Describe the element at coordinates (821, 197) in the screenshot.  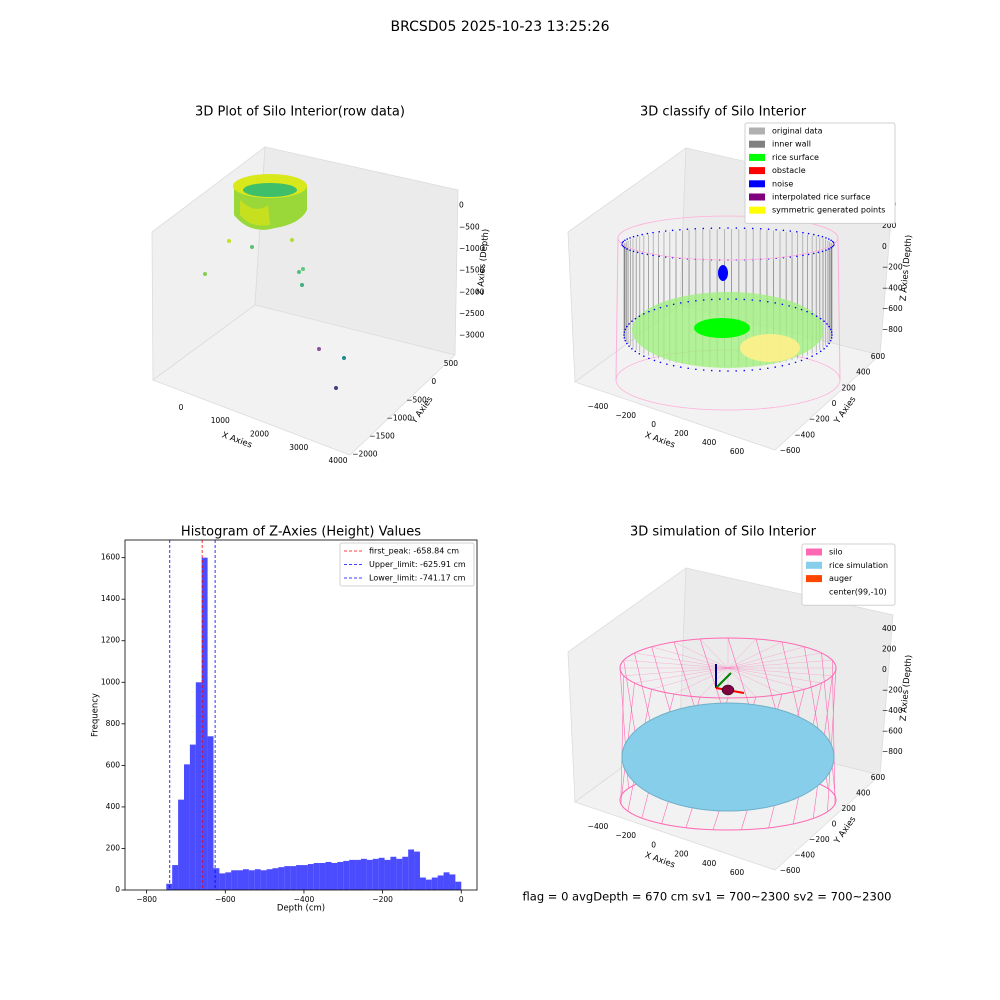
I see `legend-label: interpolated rice surface` at that location.